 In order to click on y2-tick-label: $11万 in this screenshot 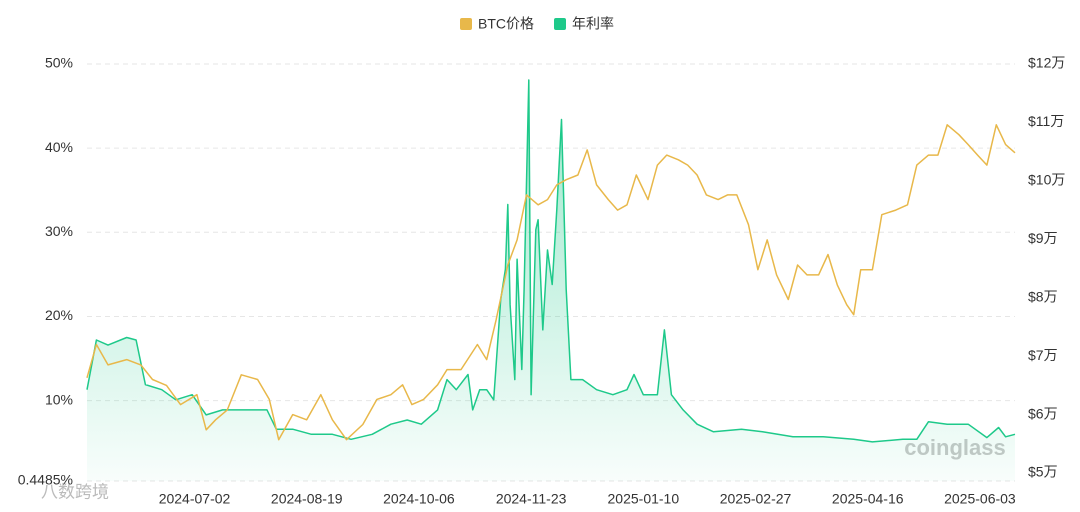, I will do `click(1046, 121)`.